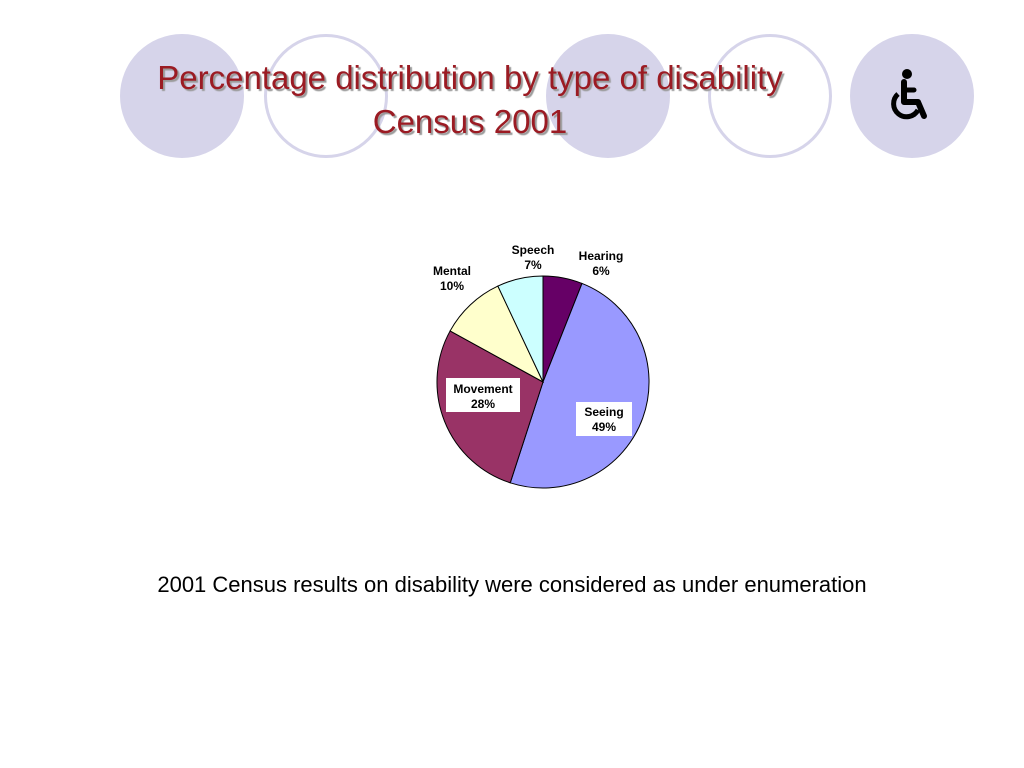 Image resolution: width=1024 pixels, height=768 pixels. Describe the element at coordinates (533, 265) in the screenshot. I see `slice-label-speech-value: 7%` at that location.